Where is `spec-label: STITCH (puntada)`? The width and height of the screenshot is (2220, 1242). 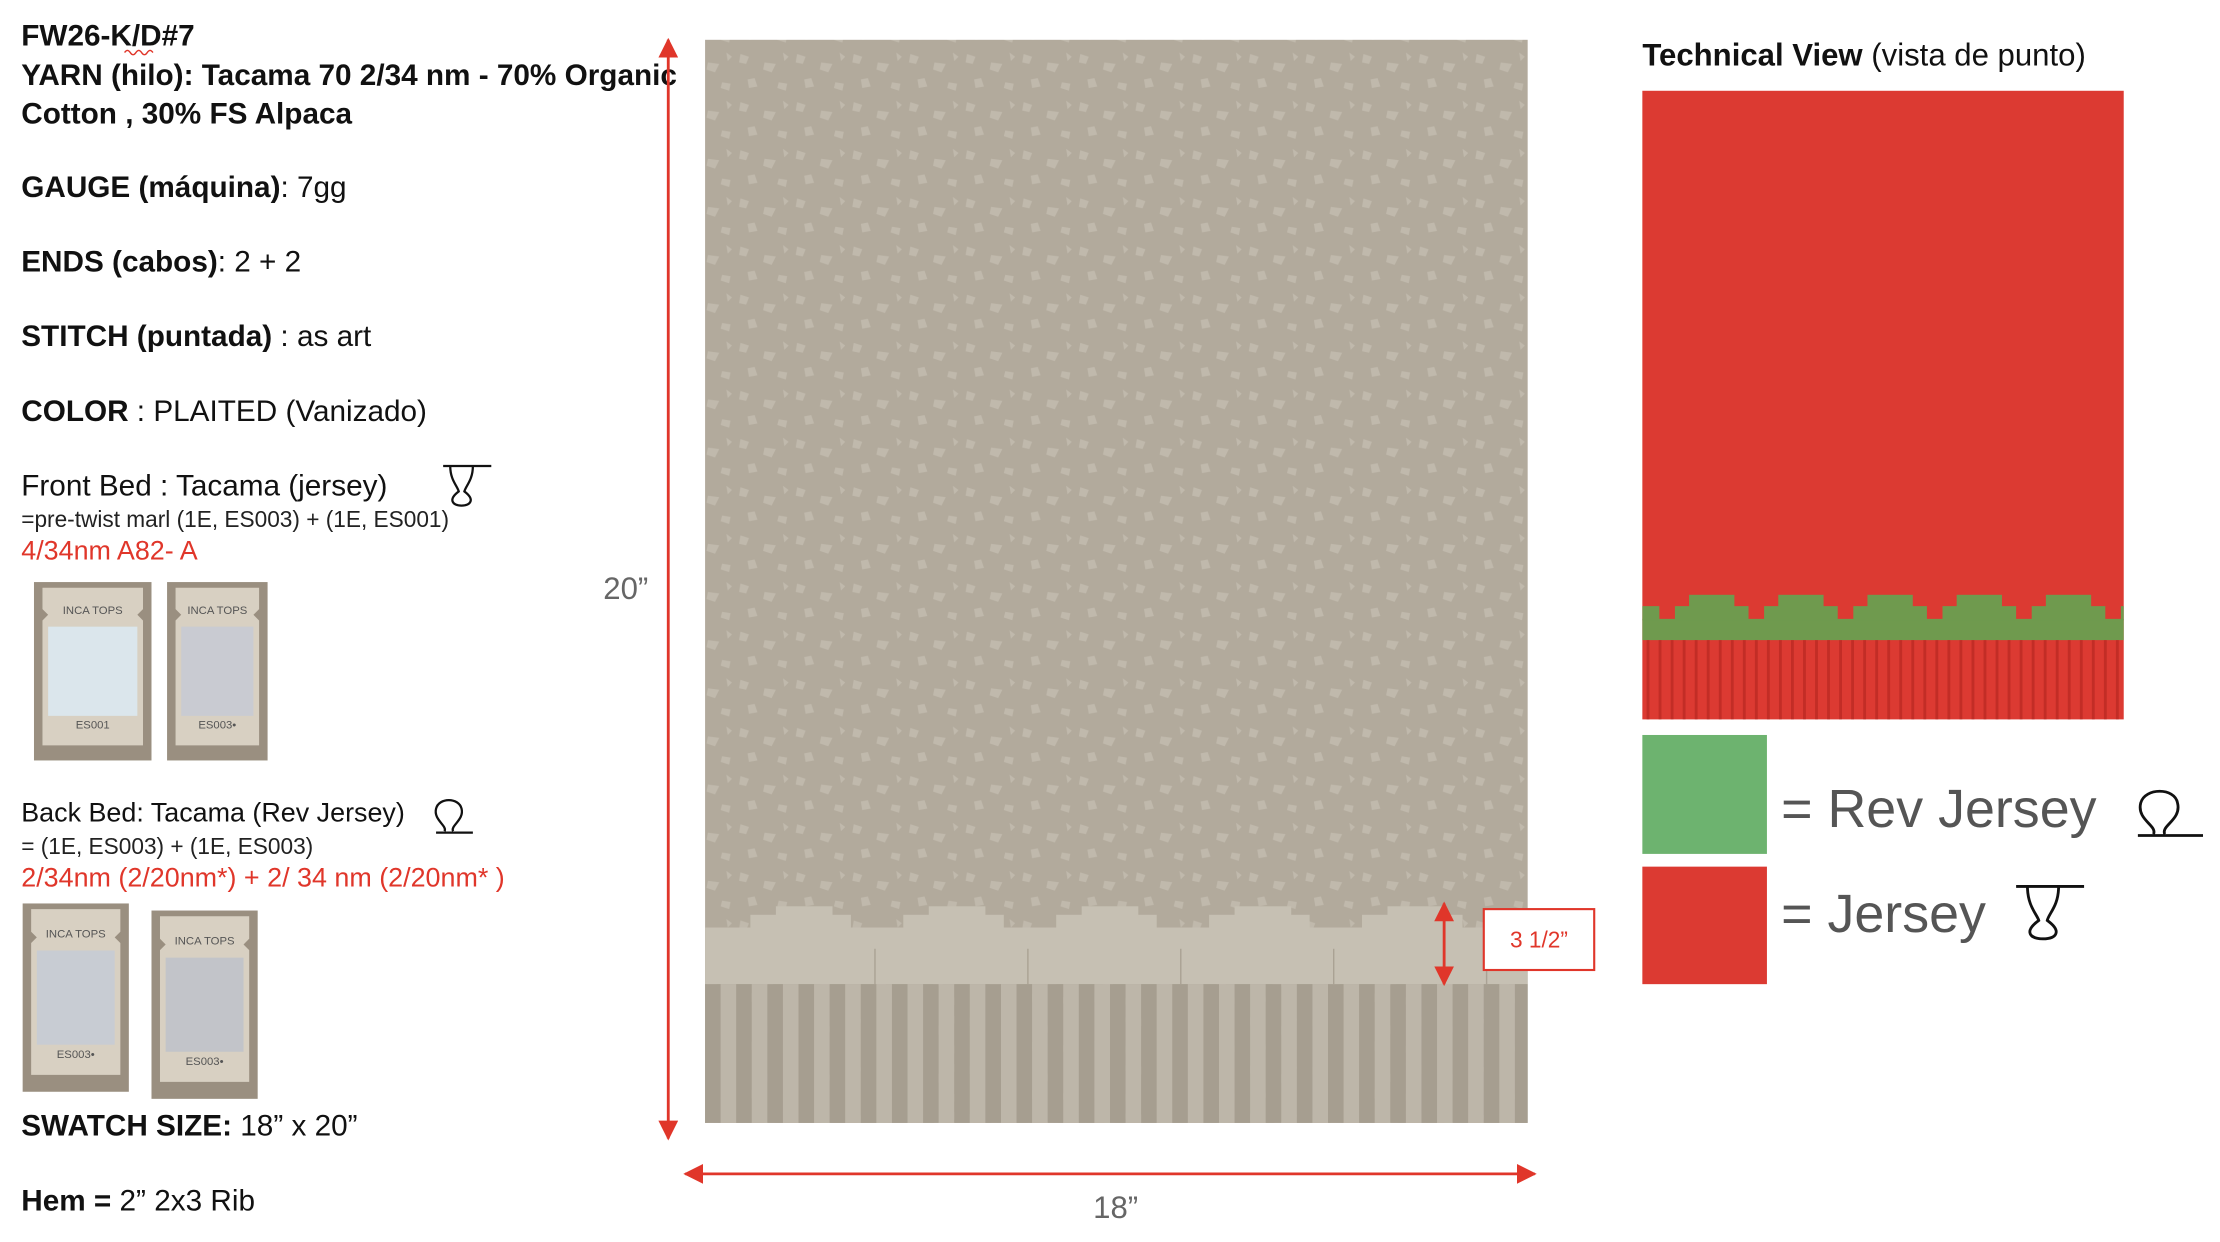 spec-label: STITCH (puntada) is located at coordinates (146, 336).